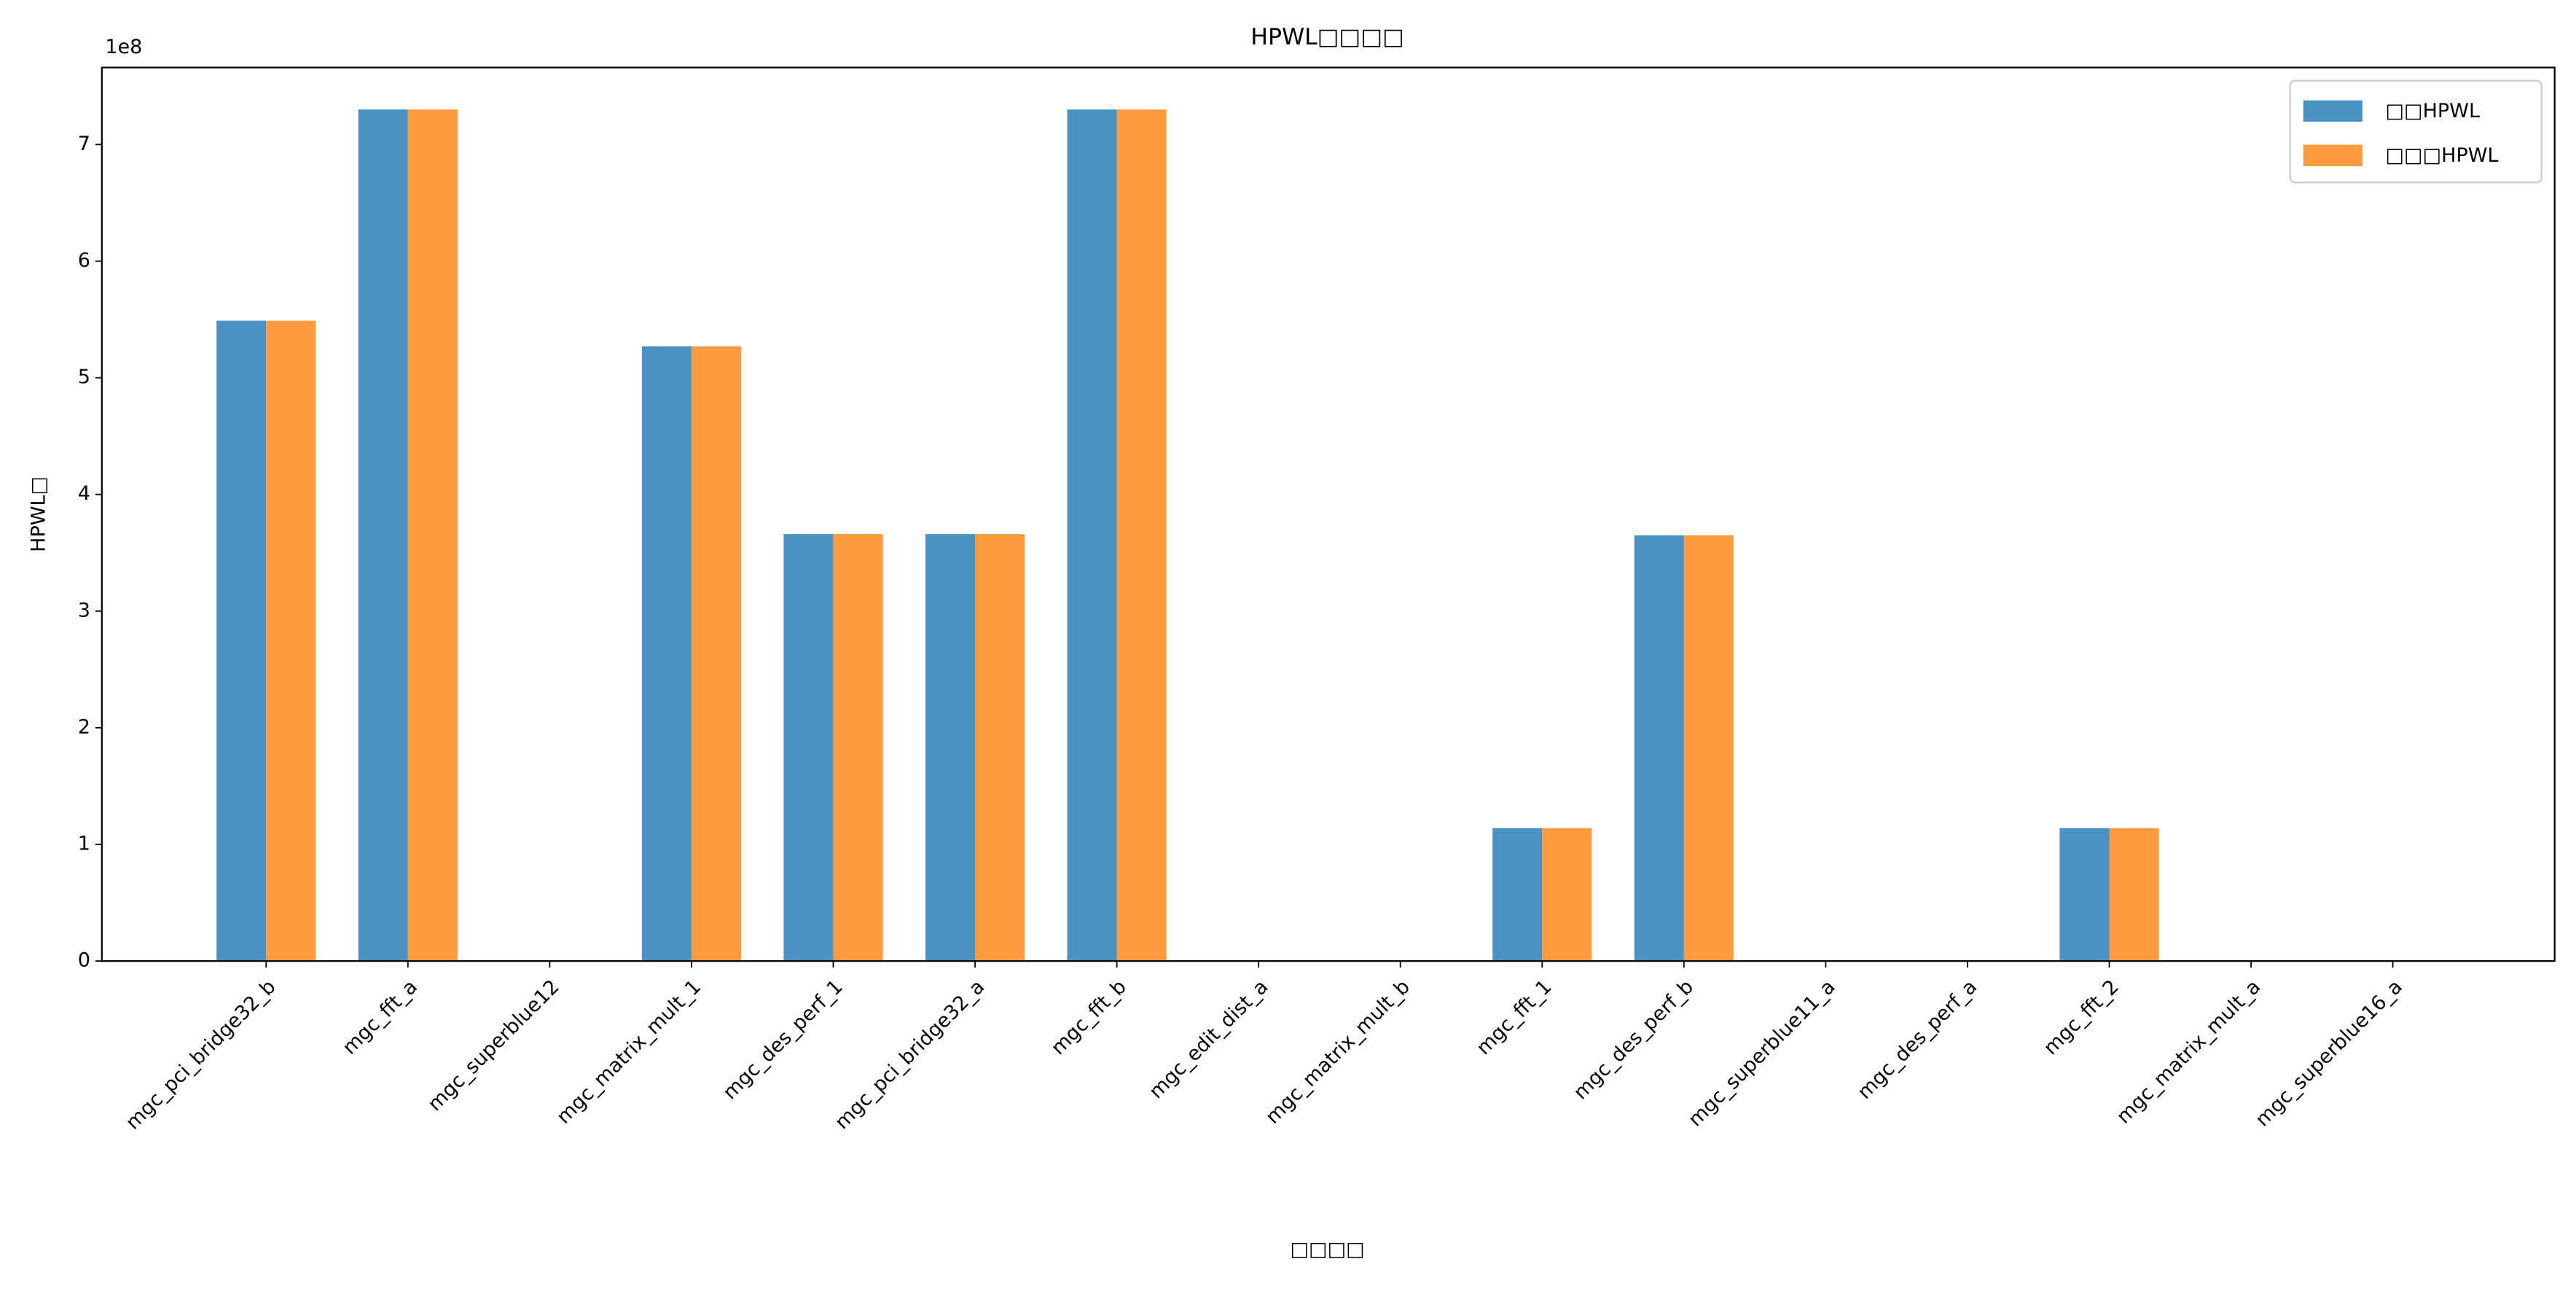 Image resolution: width=2576 pixels, height=1291 pixels. What do you see at coordinates (628, 1052) in the screenshot?
I see `x-tick-label: mgc_matrix_mult_1` at bounding box center [628, 1052].